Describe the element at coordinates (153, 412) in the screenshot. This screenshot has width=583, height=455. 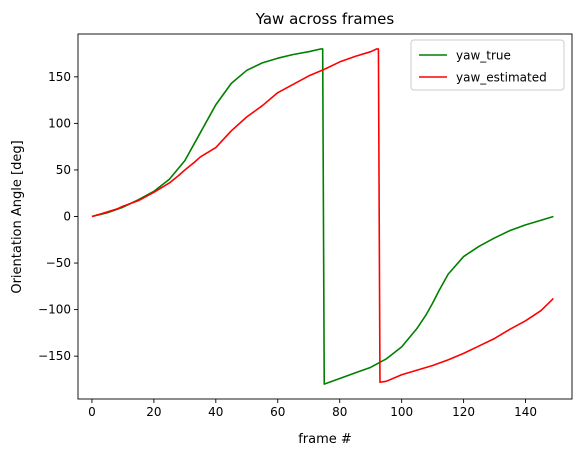
I see `x-tick-label: 20` at that location.